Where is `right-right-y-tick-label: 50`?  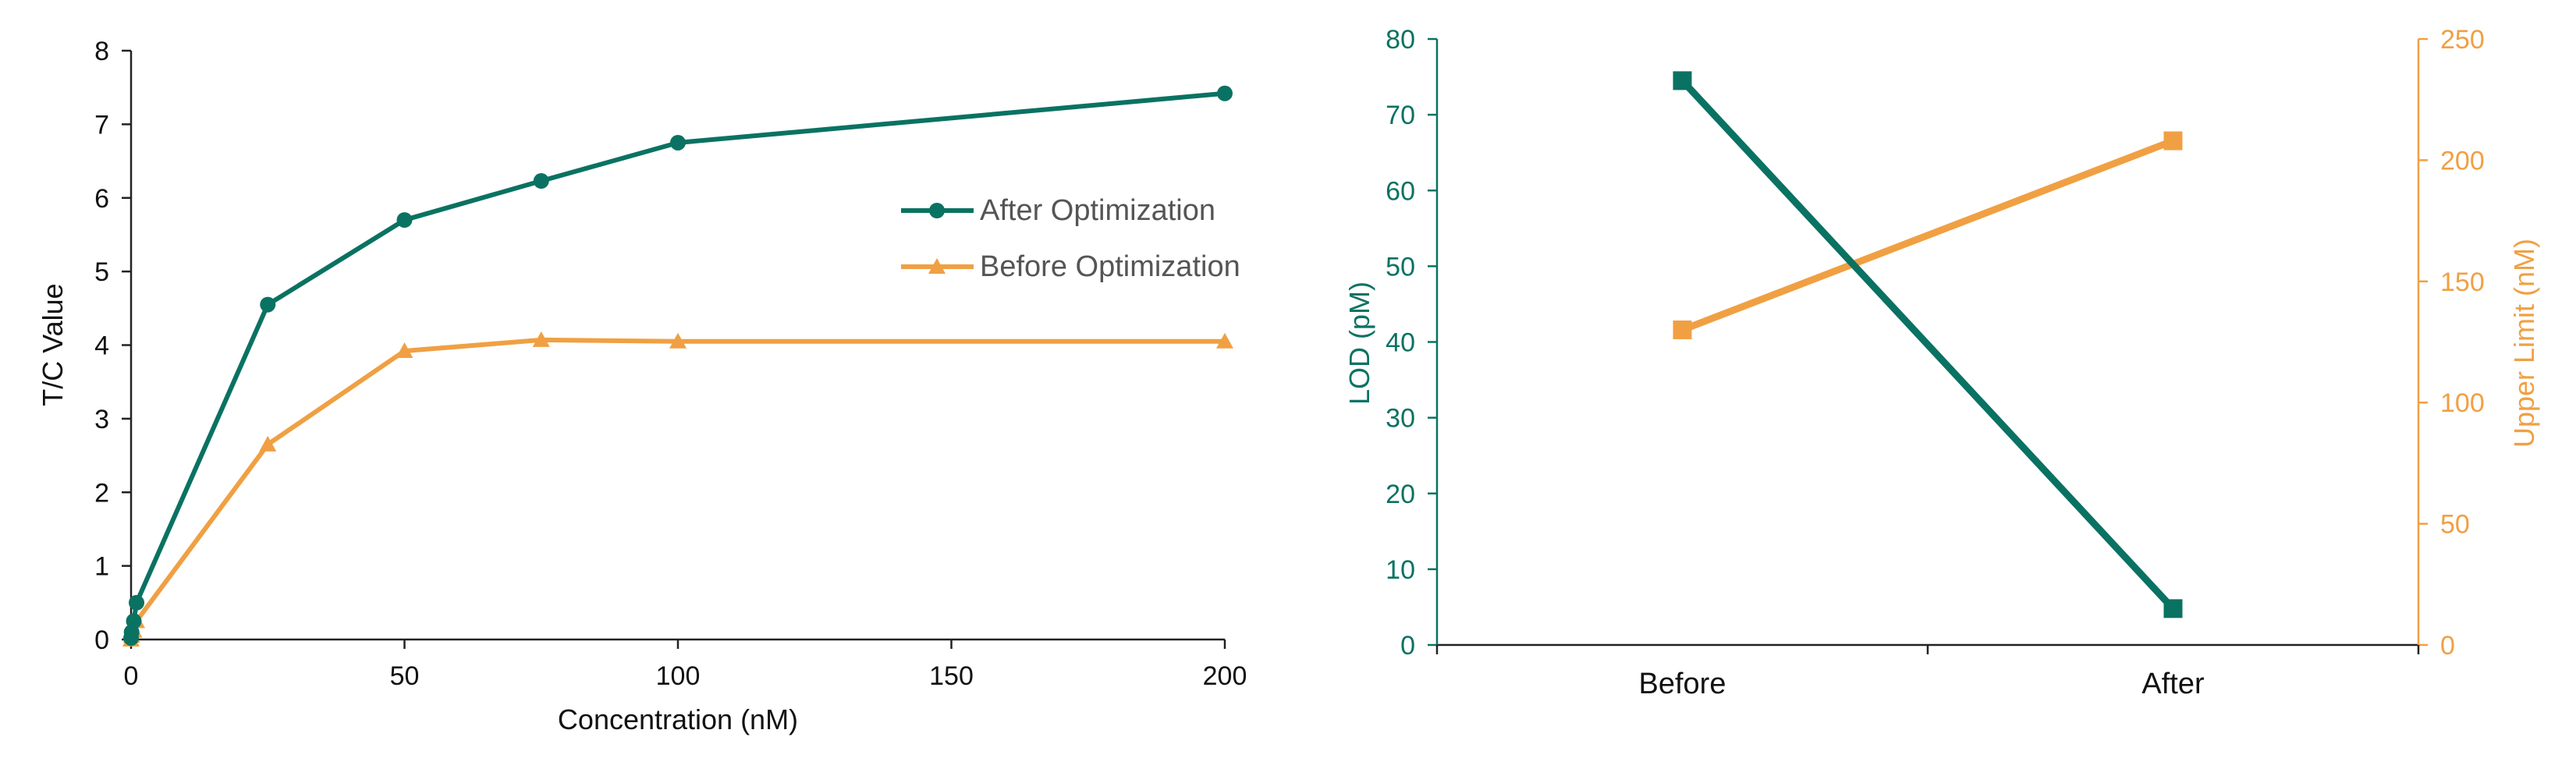 right-right-y-tick-label: 50 is located at coordinates (2455, 525).